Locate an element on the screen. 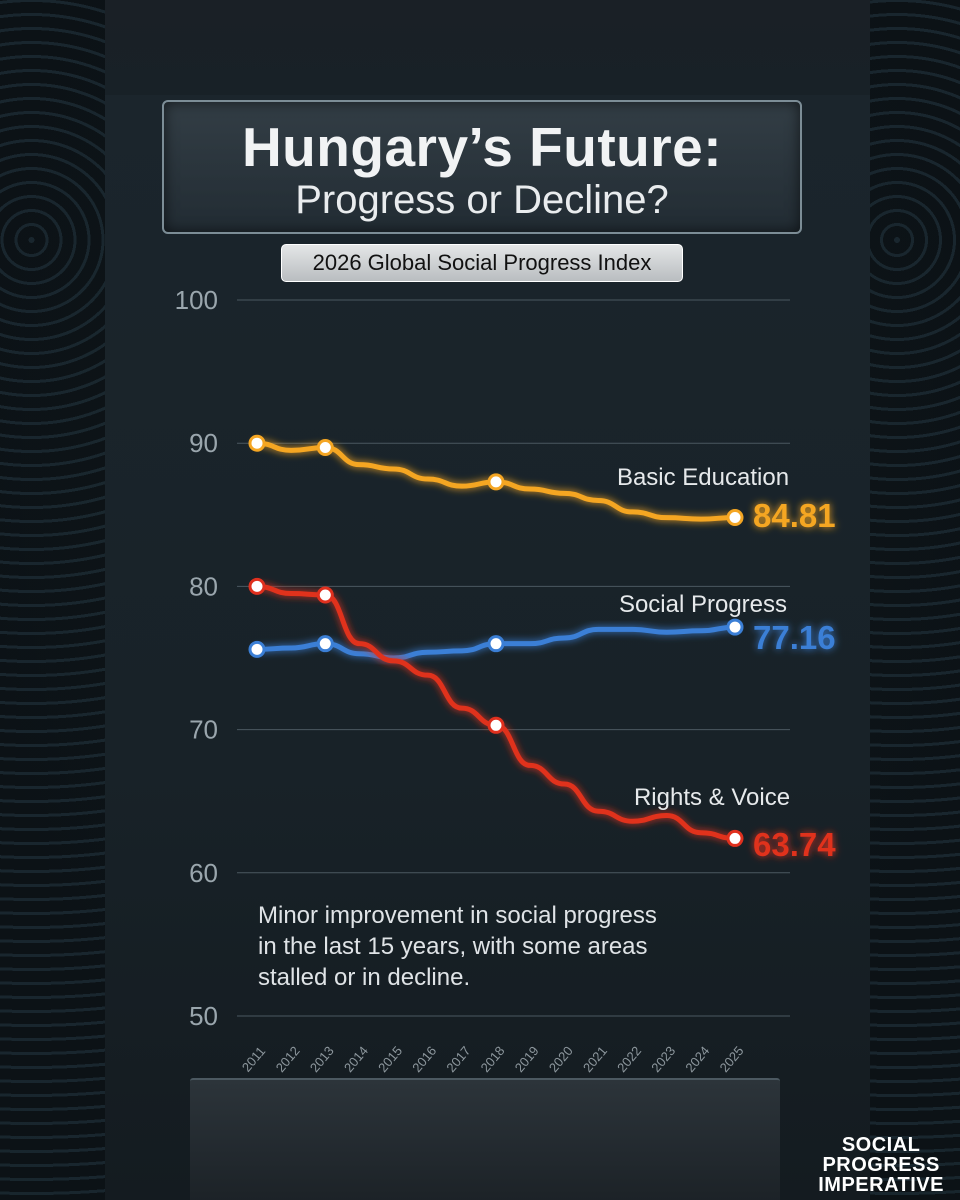  x-tick-label: 2024 is located at coordinates (697, 1059).